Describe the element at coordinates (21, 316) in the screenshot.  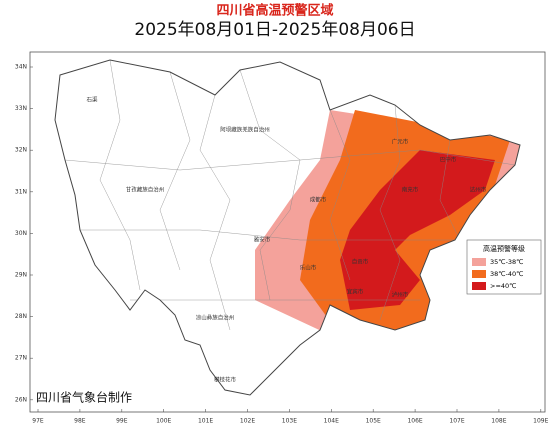
I see `lat-label: 28N` at that location.